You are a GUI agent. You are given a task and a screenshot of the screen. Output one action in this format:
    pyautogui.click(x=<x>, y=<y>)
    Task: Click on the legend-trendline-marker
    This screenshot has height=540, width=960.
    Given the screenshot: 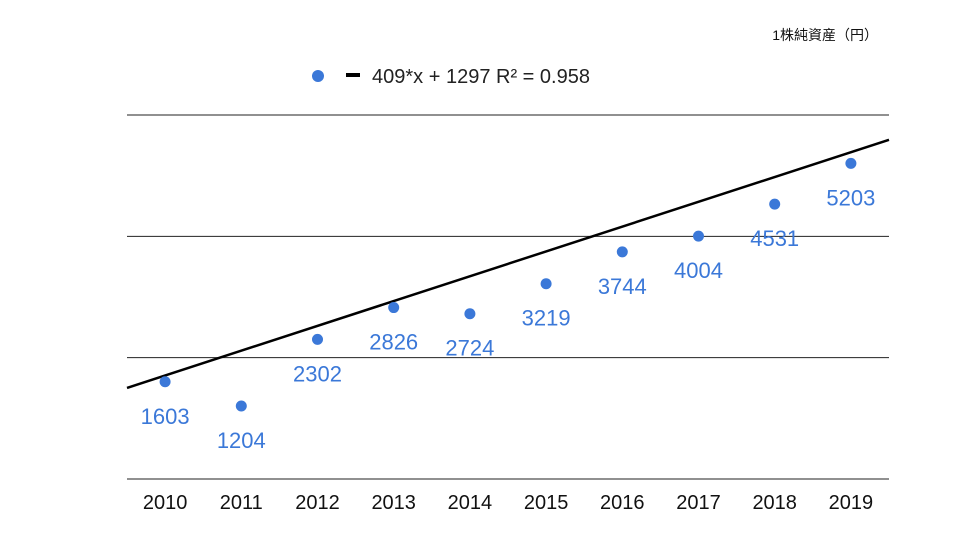 What is the action you would take?
    pyautogui.click(x=353, y=75)
    